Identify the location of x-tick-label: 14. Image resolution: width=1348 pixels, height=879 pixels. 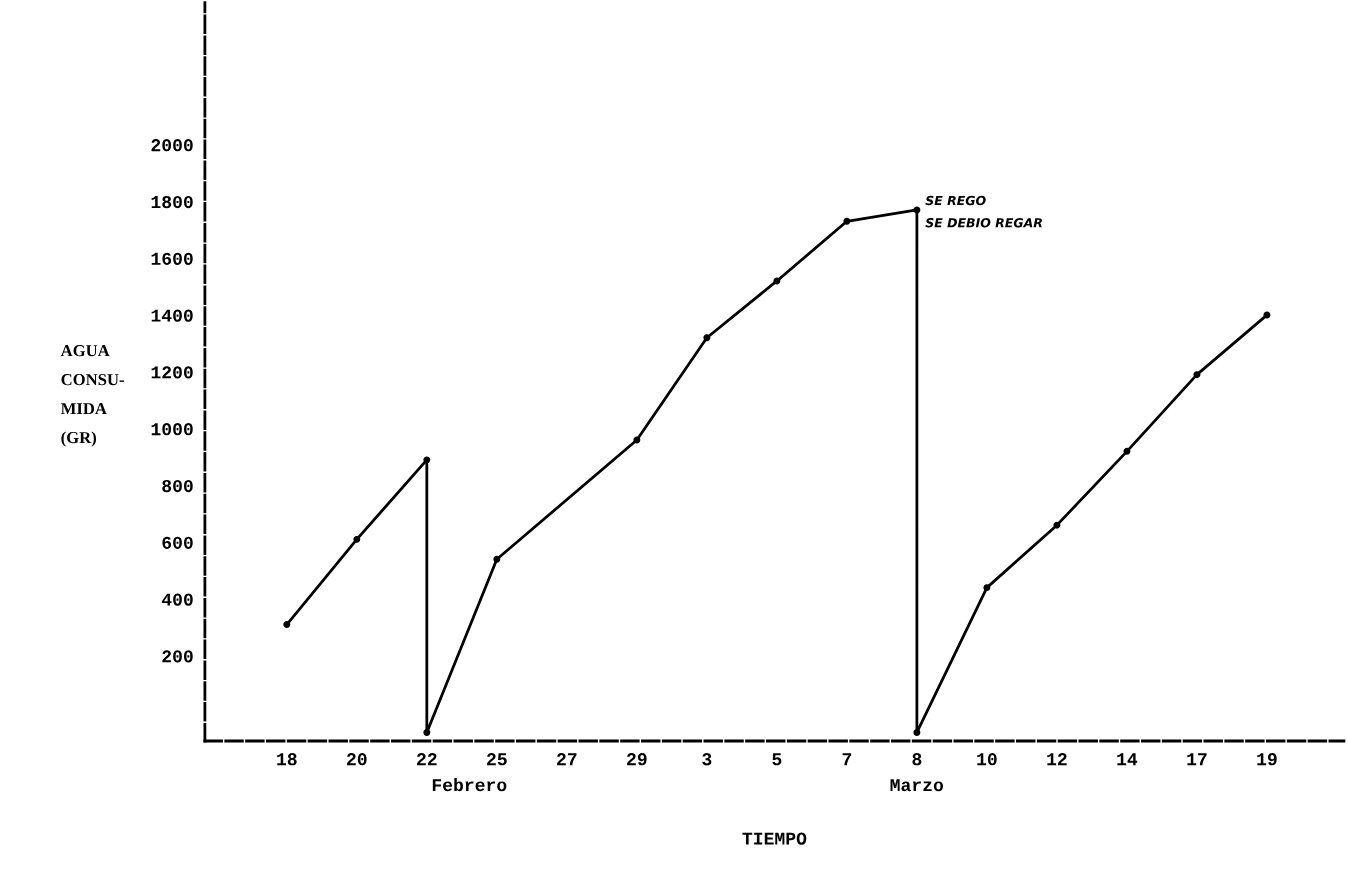
(1127, 759).